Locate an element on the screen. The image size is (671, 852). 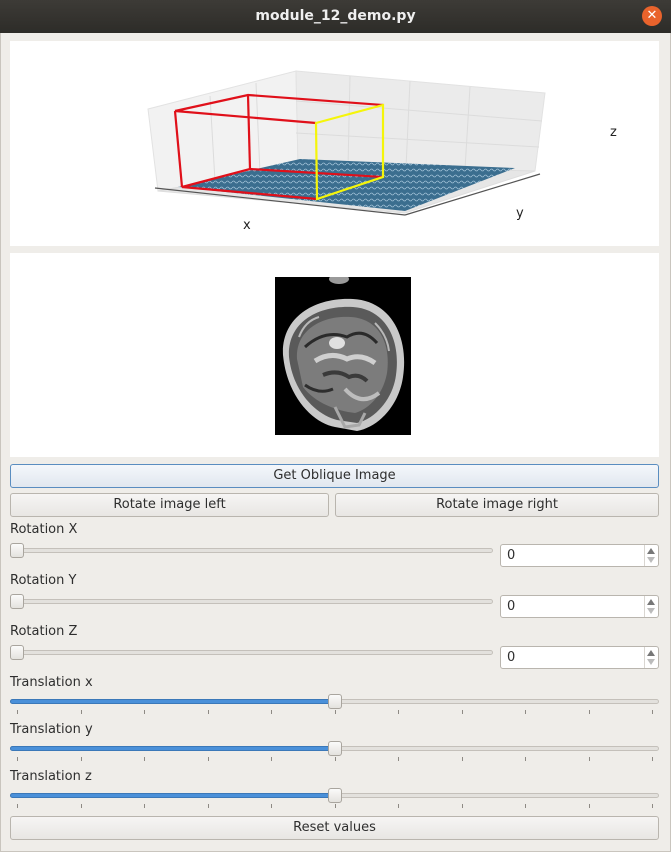
rotation-z-slider is located at coordinates (251, 655).